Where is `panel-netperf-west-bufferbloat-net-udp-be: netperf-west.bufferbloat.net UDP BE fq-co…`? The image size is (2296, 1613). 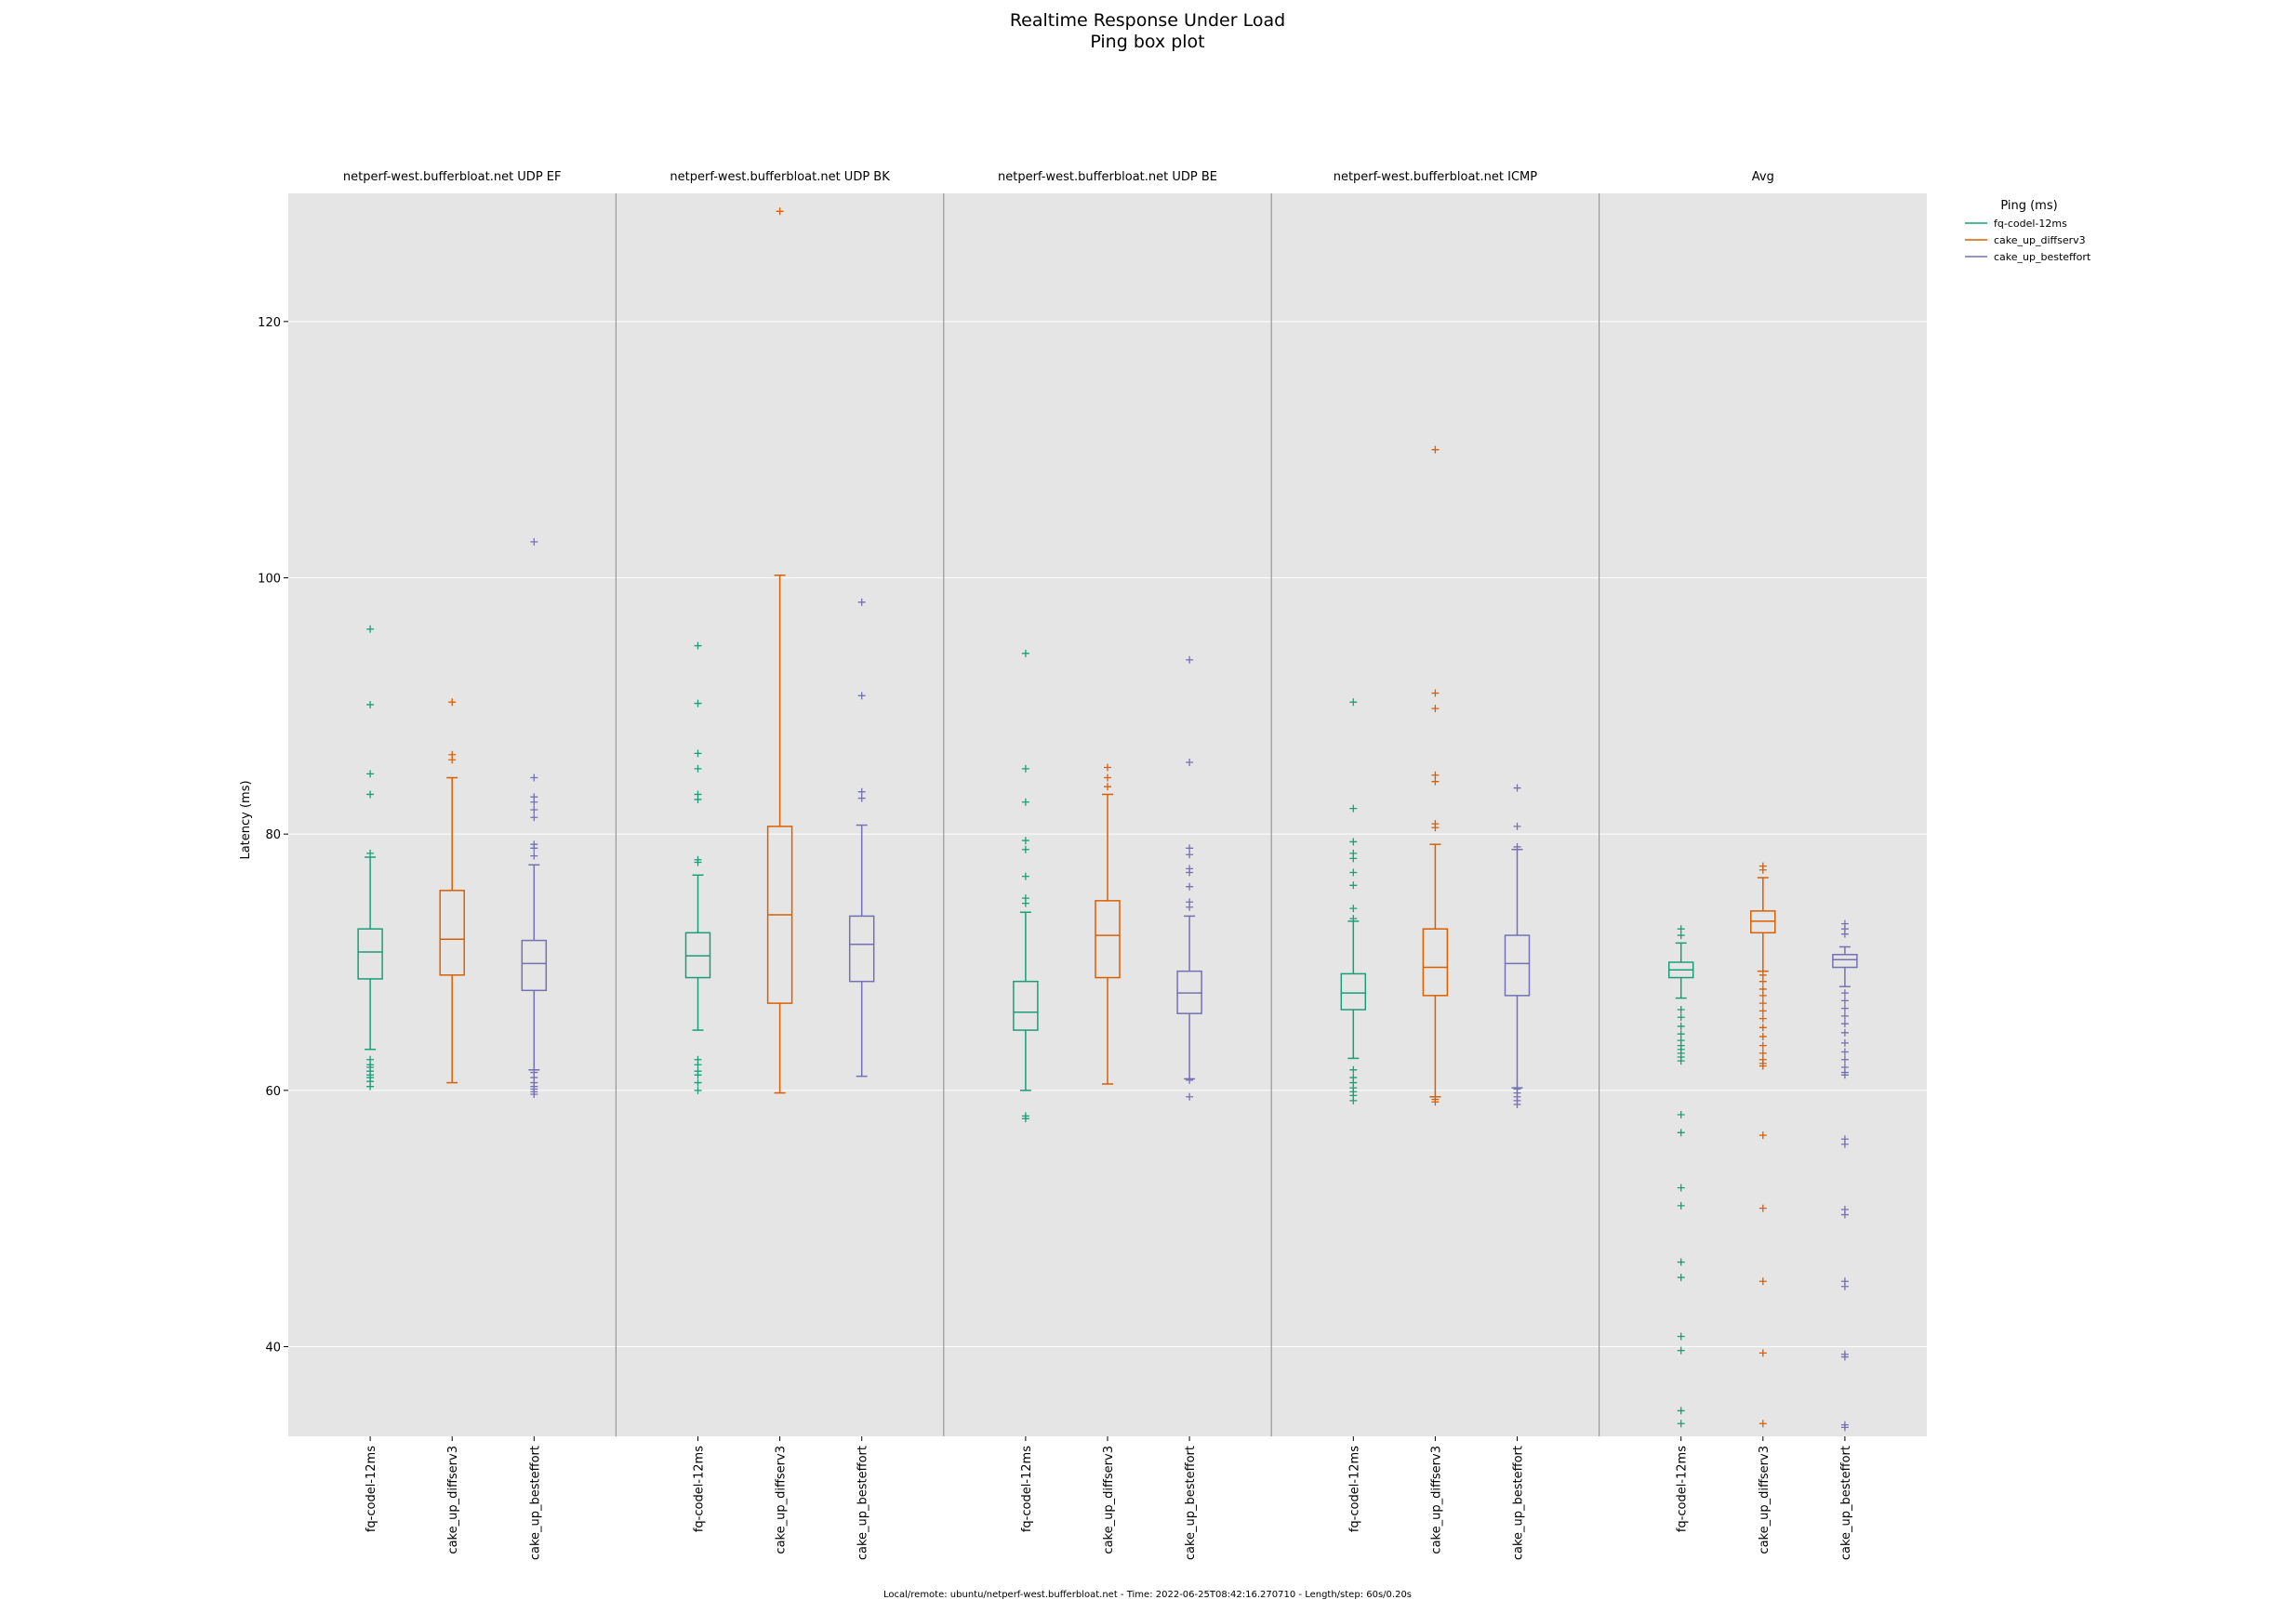
panel-netperf-west-bufferbloat-net-udp-be: netperf-west.bufferbloat.net UDP BE fq-co… is located at coordinates (1080, 865).